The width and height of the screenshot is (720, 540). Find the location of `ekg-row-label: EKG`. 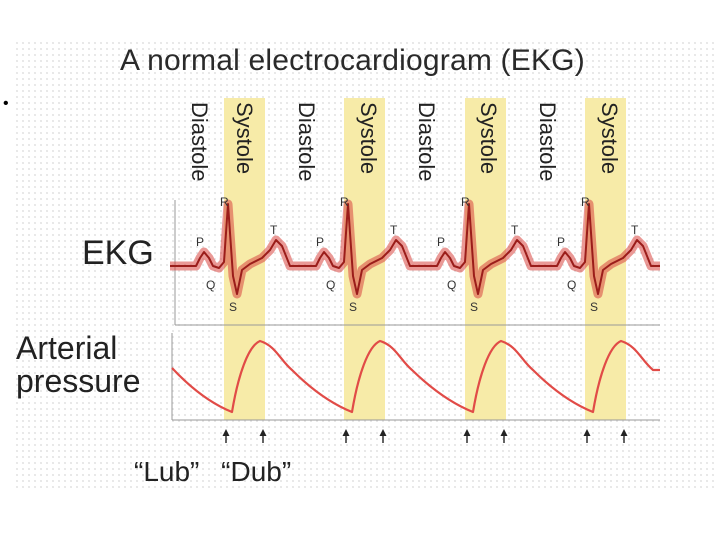

ekg-row-label: EKG is located at coordinates (118, 253).